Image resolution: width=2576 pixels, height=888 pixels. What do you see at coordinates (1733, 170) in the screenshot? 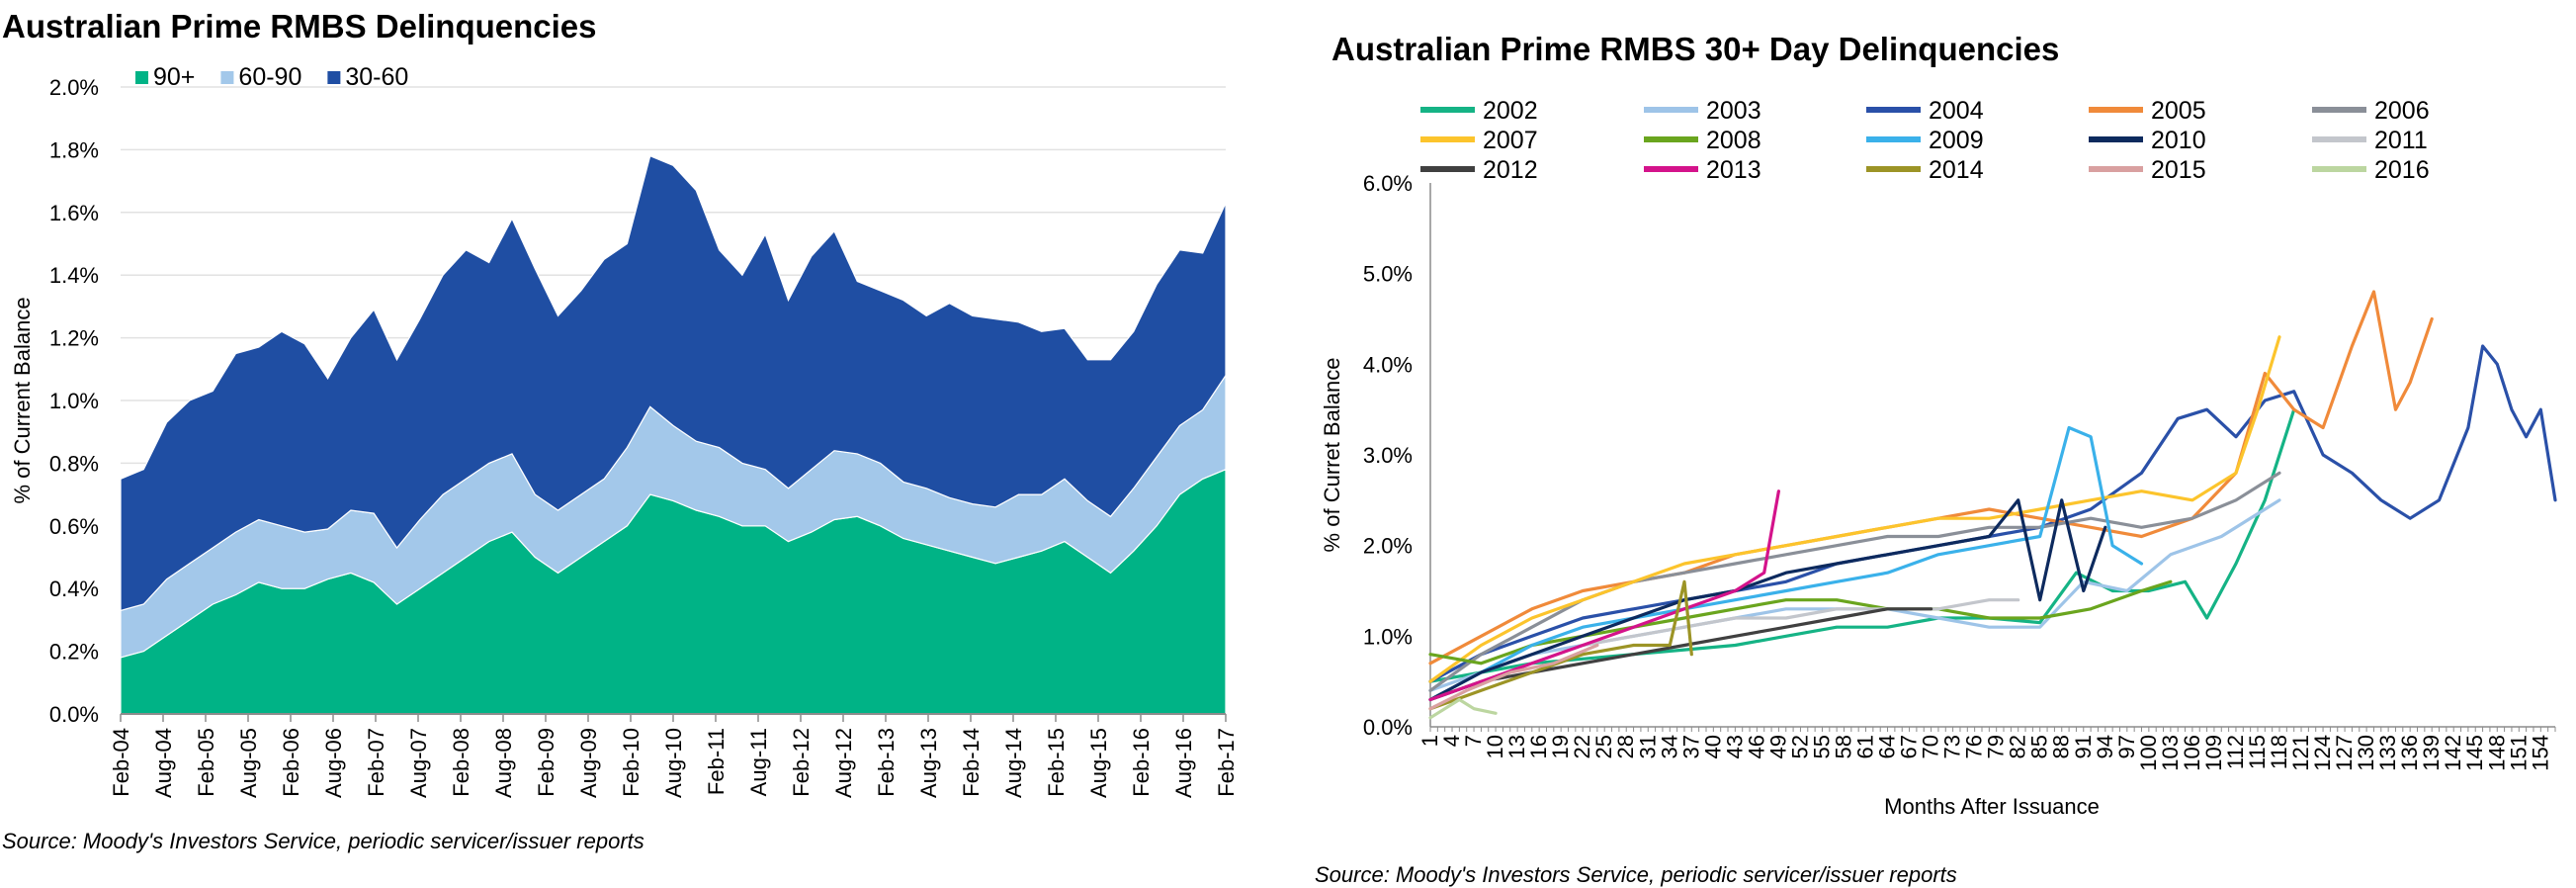
I see `legend-label-2013: 2013` at bounding box center [1733, 170].